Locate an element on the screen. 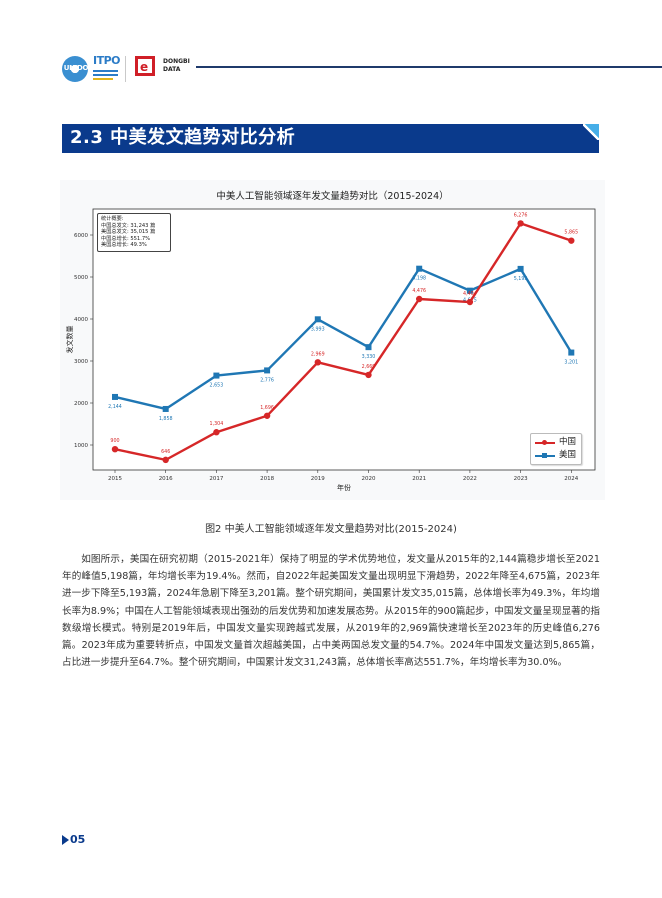 The height and width of the screenshot is (898, 662). dongbi-logo-icon: e is located at coordinates (145, 66).